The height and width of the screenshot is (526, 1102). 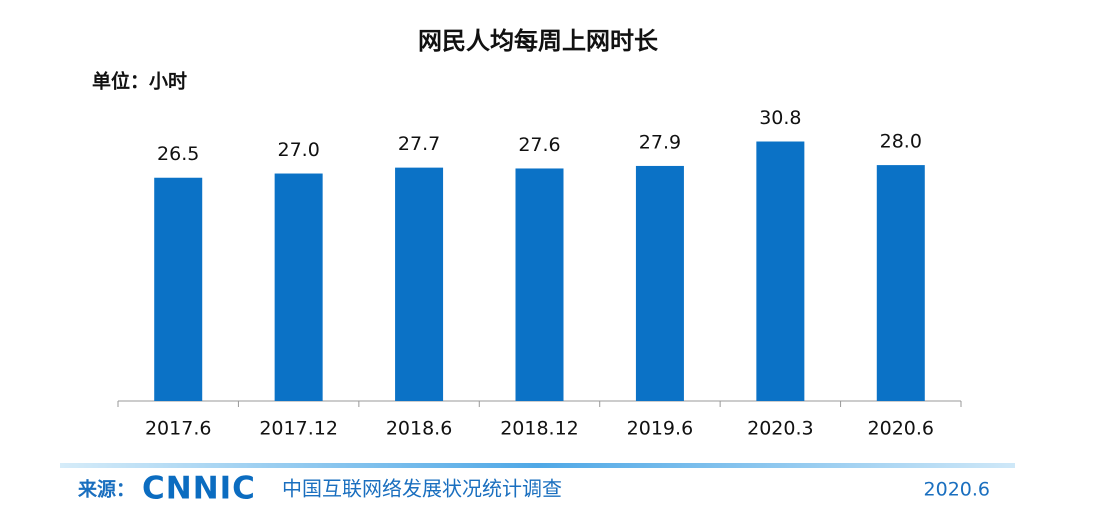 I want to click on x-tick-label: 2020.3, so click(x=780, y=429).